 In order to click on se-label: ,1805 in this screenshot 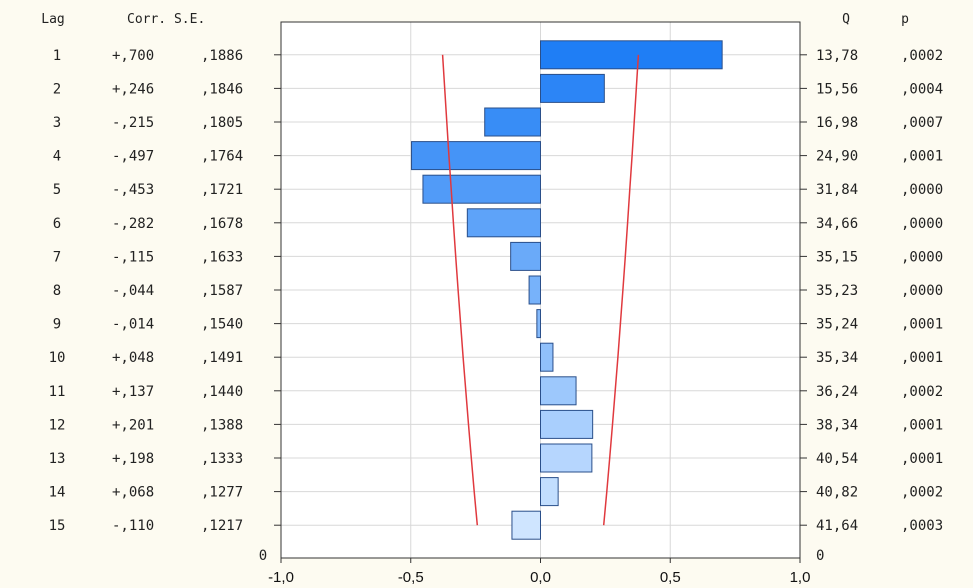, I will do `click(222, 123)`.